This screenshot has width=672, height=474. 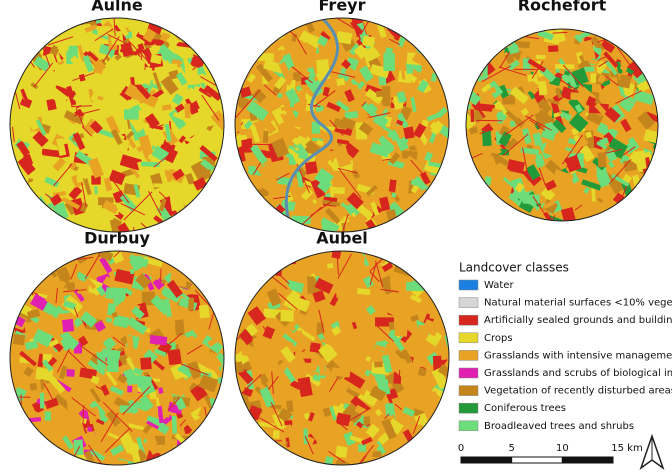 What do you see at coordinates (562, 125) in the screenshot?
I see `map` at bounding box center [562, 125].